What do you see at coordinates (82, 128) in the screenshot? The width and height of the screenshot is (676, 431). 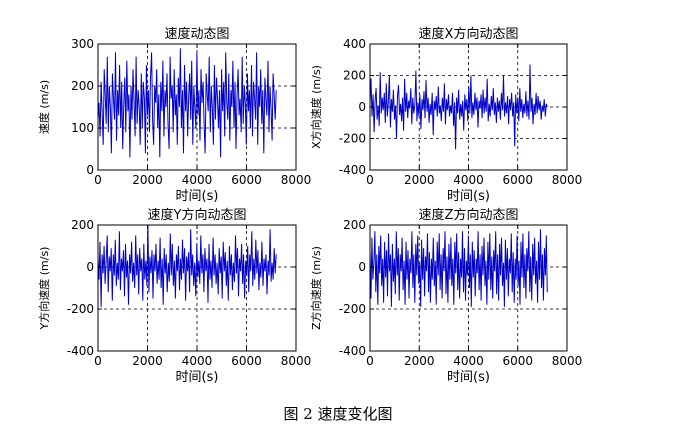 I see `y-tick-label: 100` at bounding box center [82, 128].